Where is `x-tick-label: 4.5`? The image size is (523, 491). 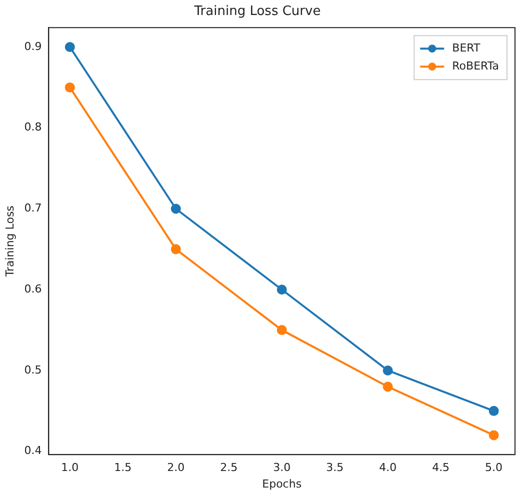
x-tick-label: 4.5 is located at coordinates (441, 467).